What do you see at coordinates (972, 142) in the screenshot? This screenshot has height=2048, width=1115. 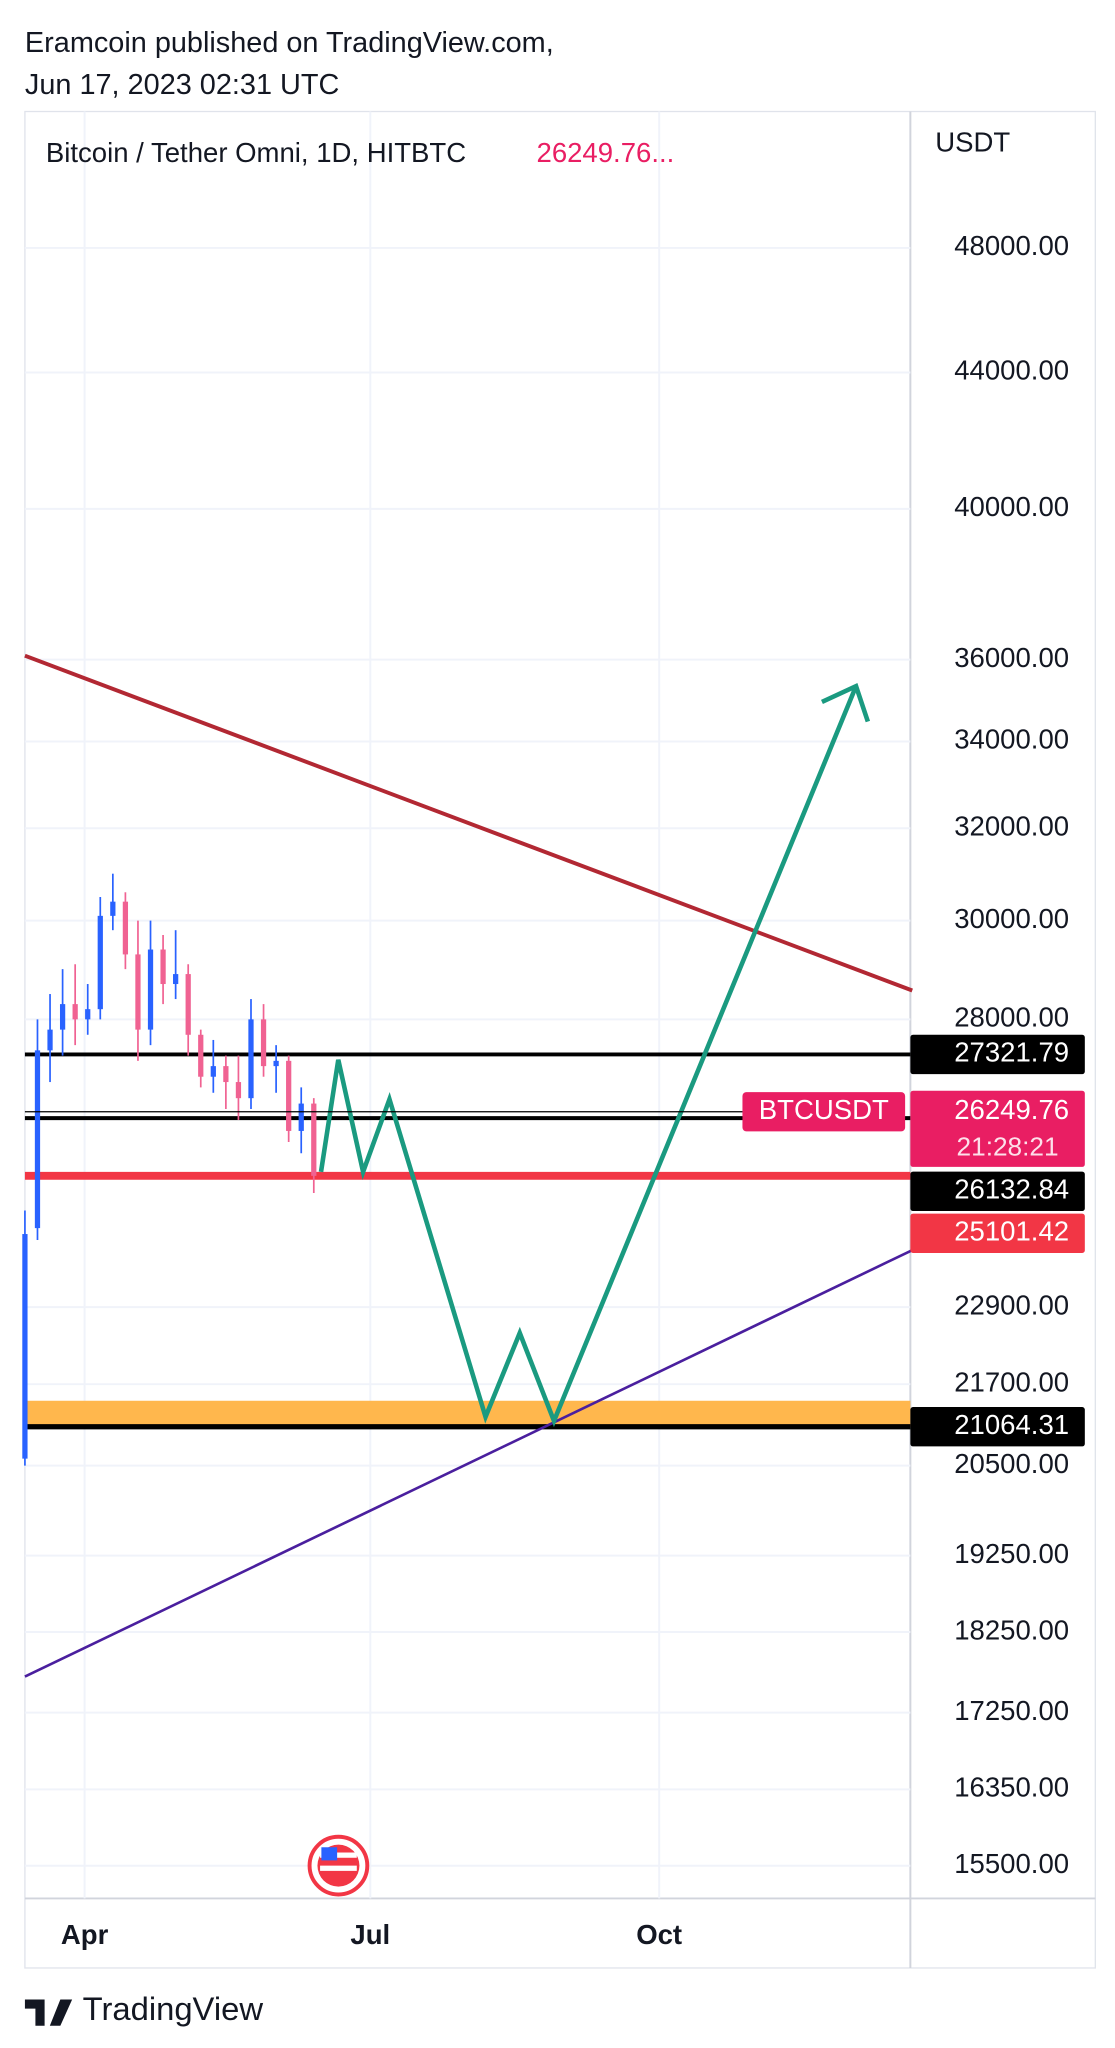 I see `y-axis-unit: USDT` at bounding box center [972, 142].